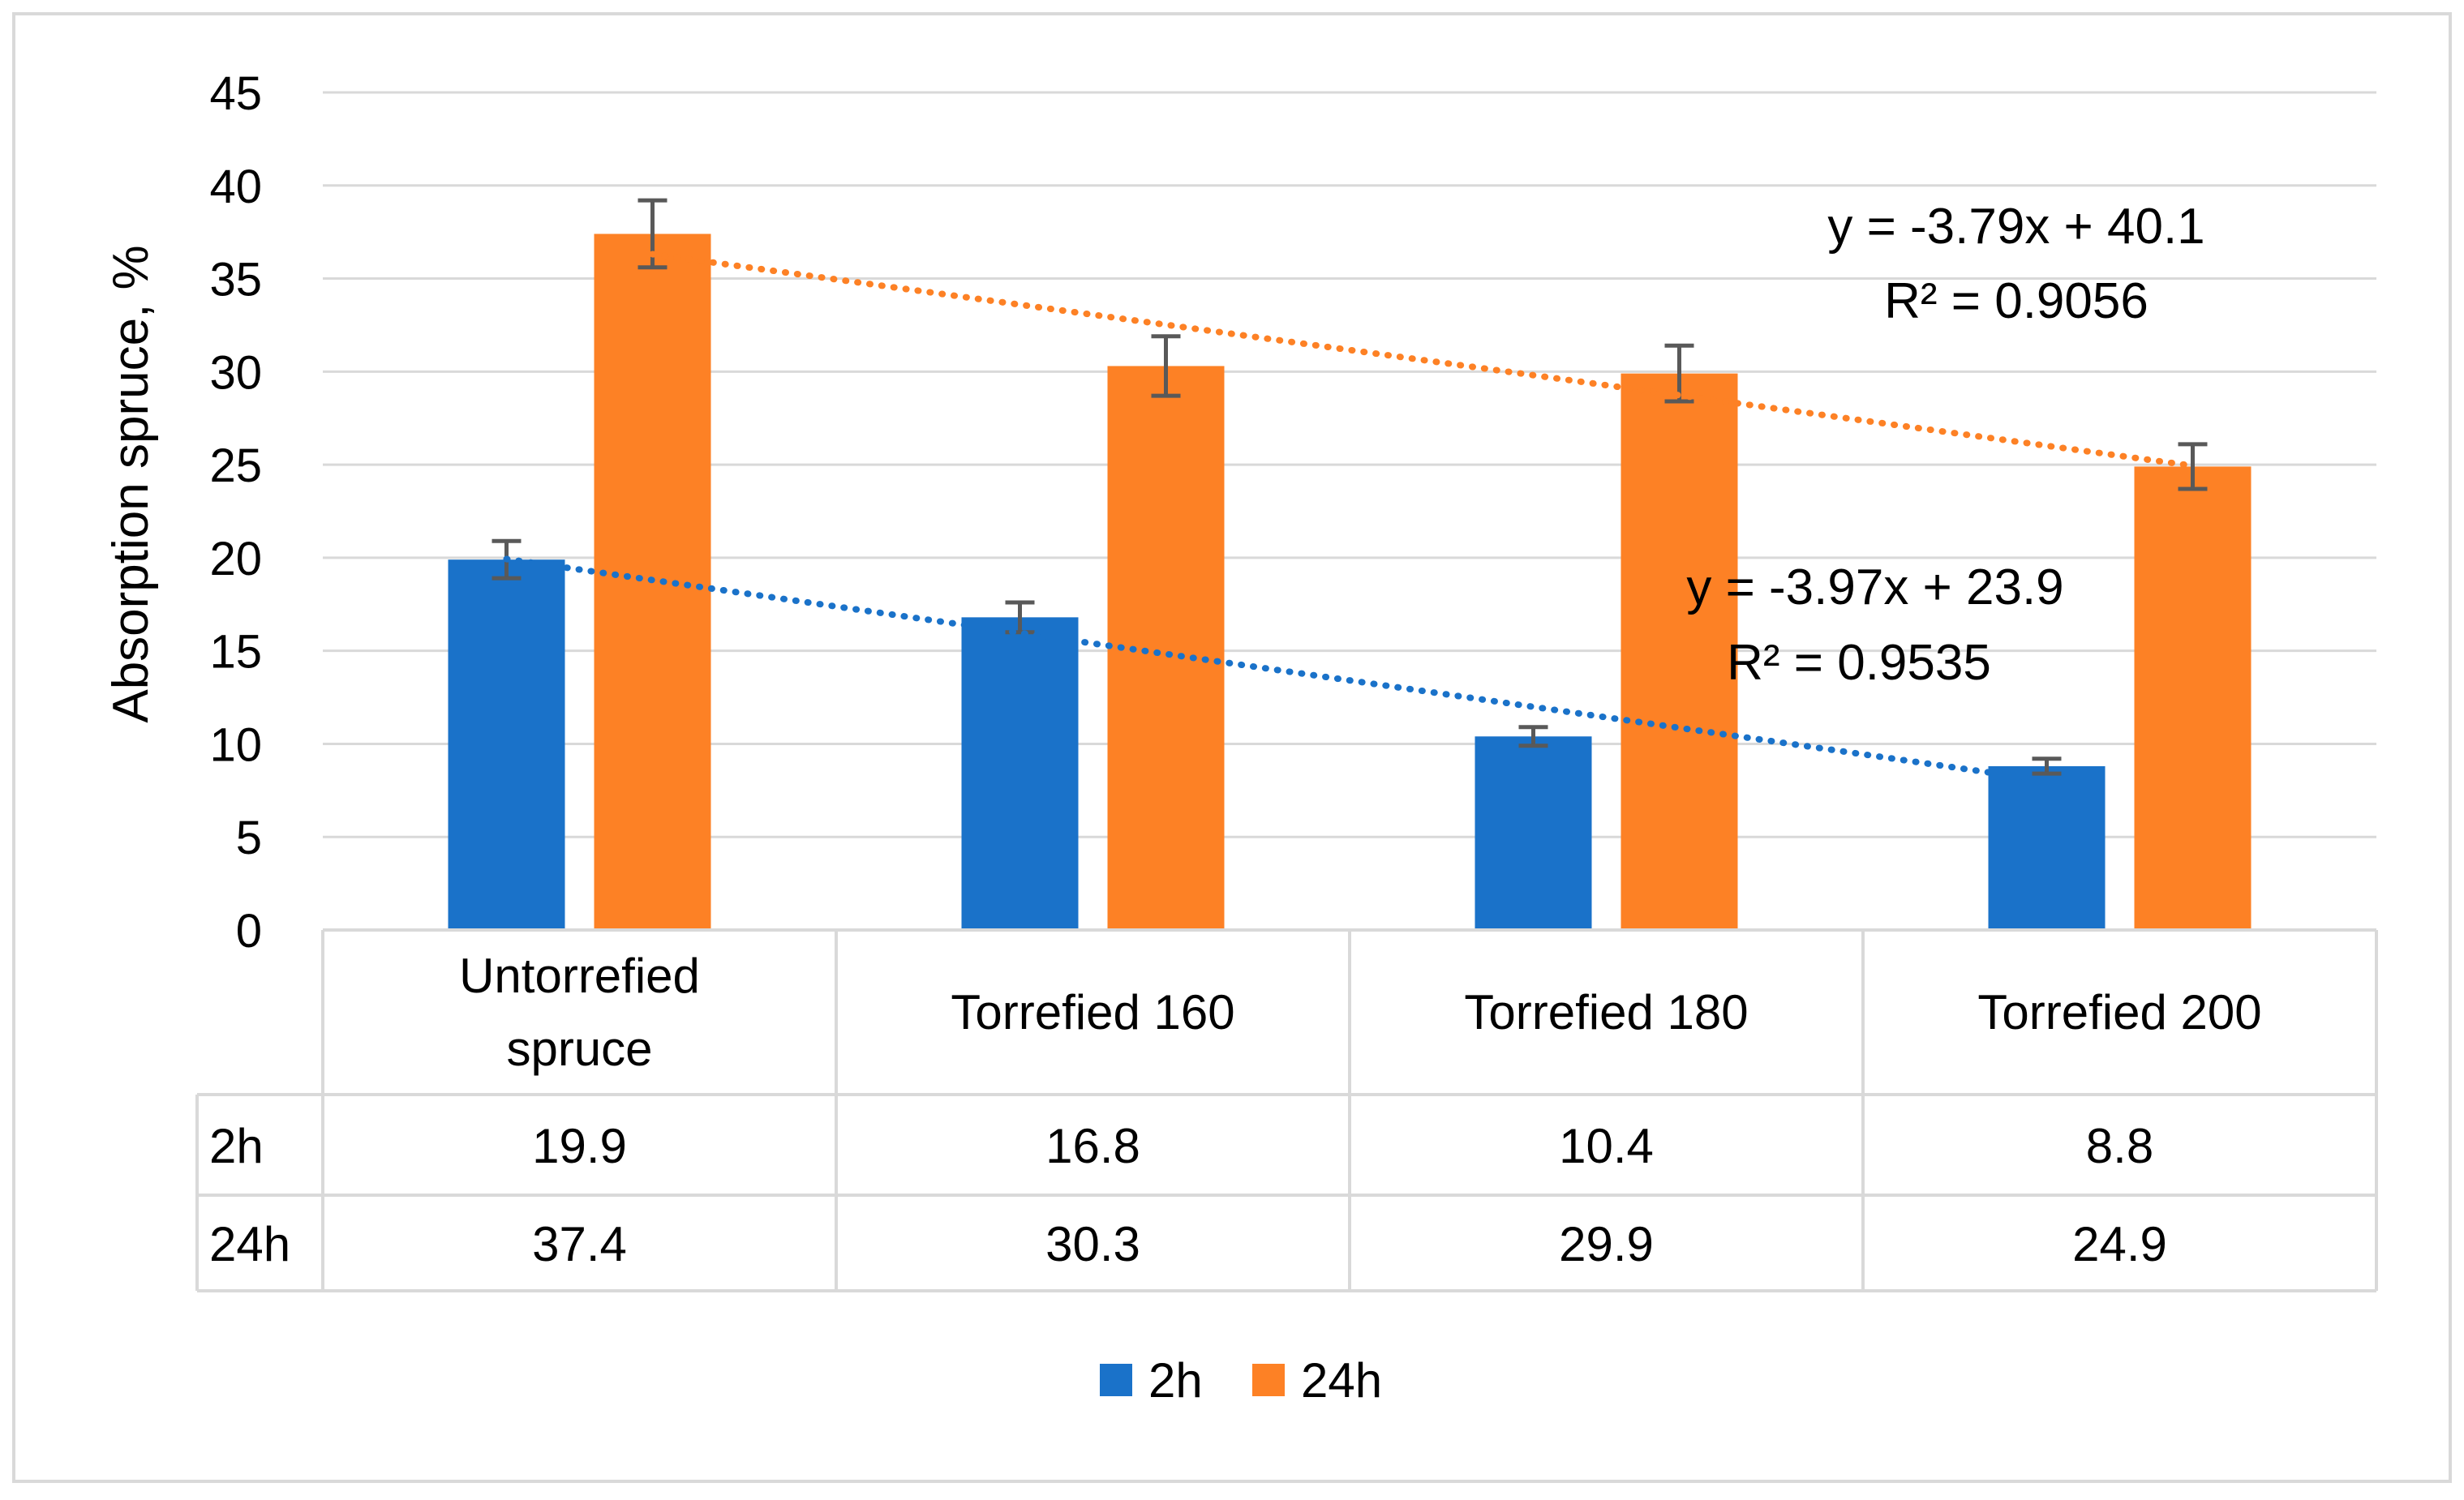  What do you see at coordinates (2119, 1146) in the screenshot?
I see `table-cell-2h-3: 8.8` at bounding box center [2119, 1146].